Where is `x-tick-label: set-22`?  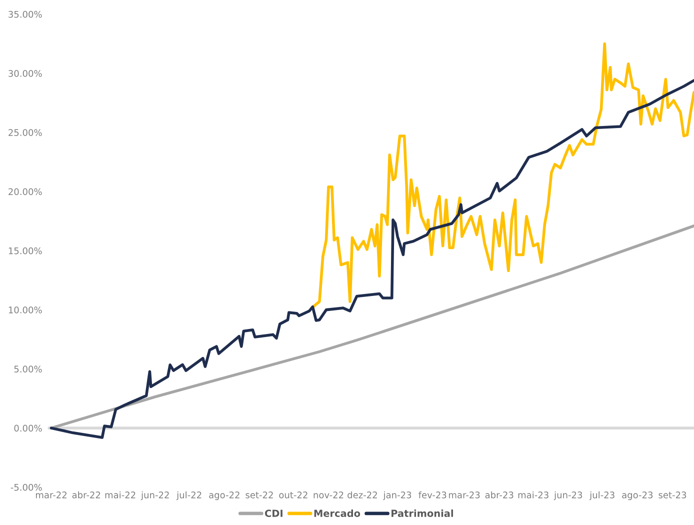
x-tick-label: set-22 is located at coordinates (259, 495).